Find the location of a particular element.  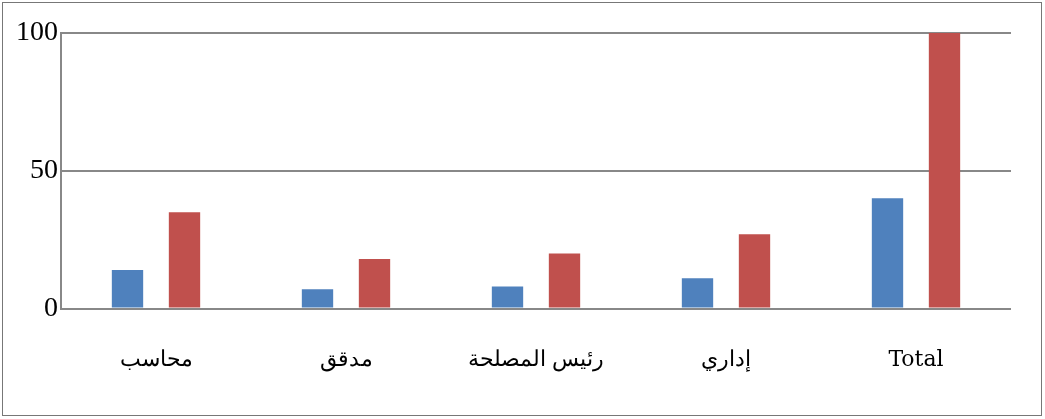

x-tick-label: رئيس المصلحة is located at coordinates (536, 358).